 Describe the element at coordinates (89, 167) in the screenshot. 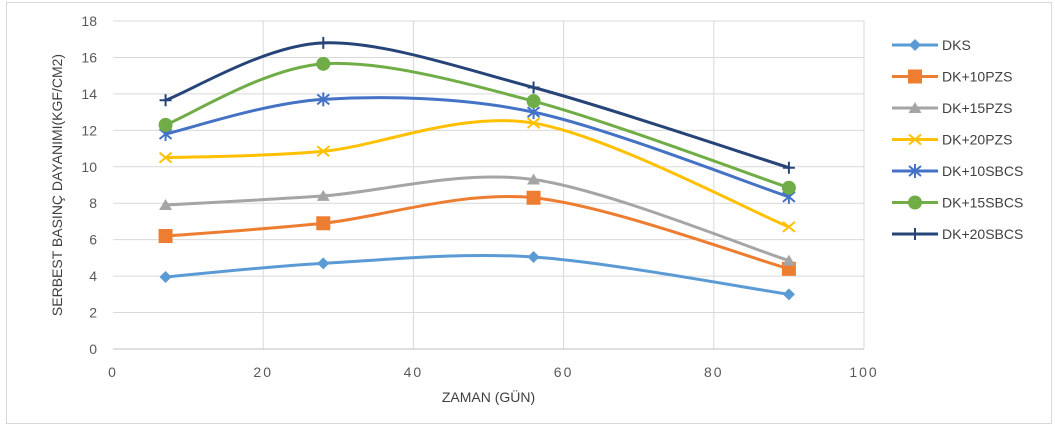

I see `y-tick-label: 10` at that location.